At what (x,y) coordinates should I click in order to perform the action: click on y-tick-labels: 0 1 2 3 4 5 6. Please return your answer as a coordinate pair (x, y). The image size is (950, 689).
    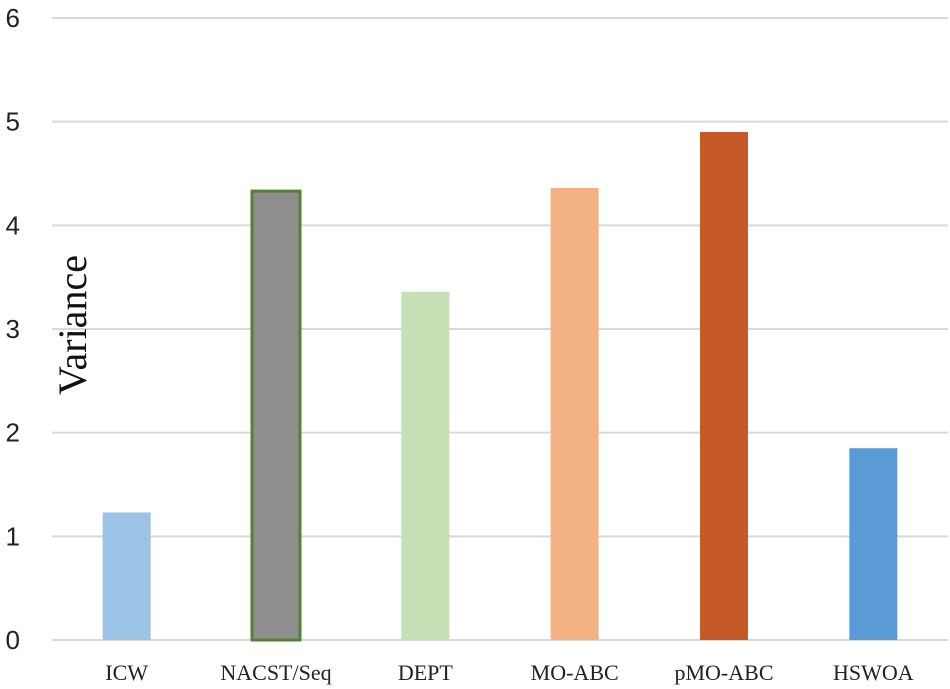
    Looking at the image, I should click on (13, 329).